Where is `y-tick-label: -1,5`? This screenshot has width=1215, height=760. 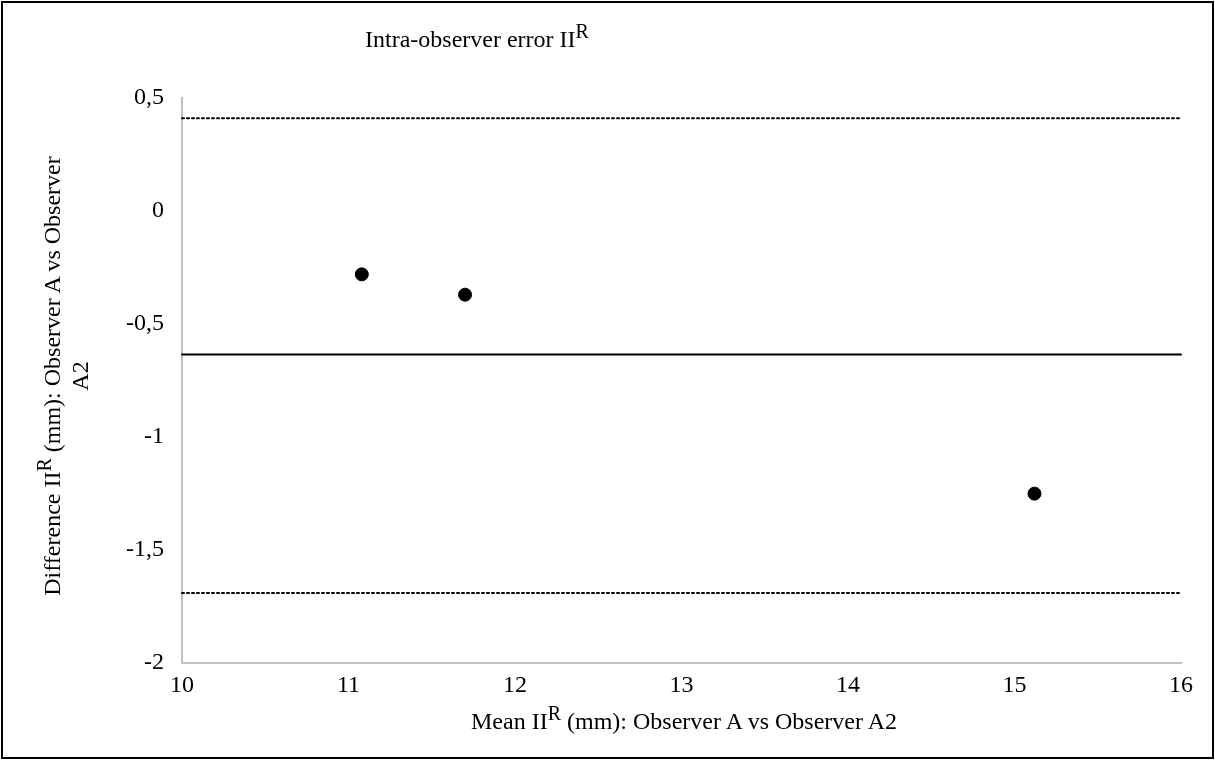 y-tick-label: -1,5 is located at coordinates (144, 548).